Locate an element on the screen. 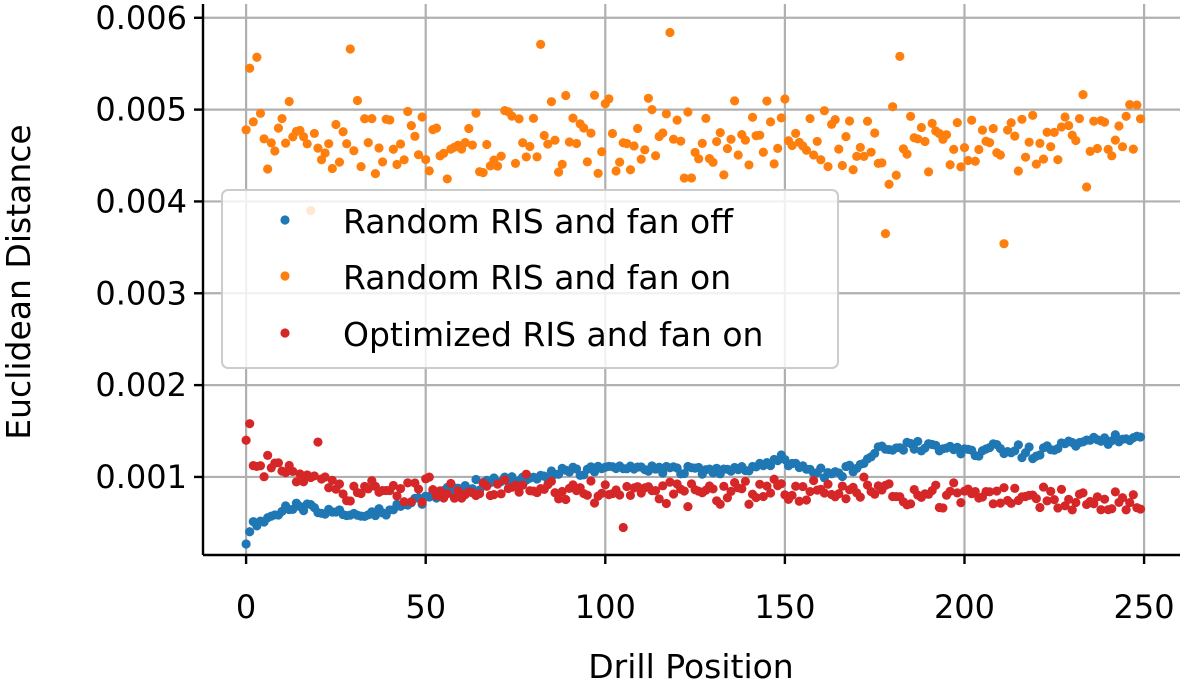 The image size is (1182, 689). x-tick-label: 250 is located at coordinates (1144, 607).